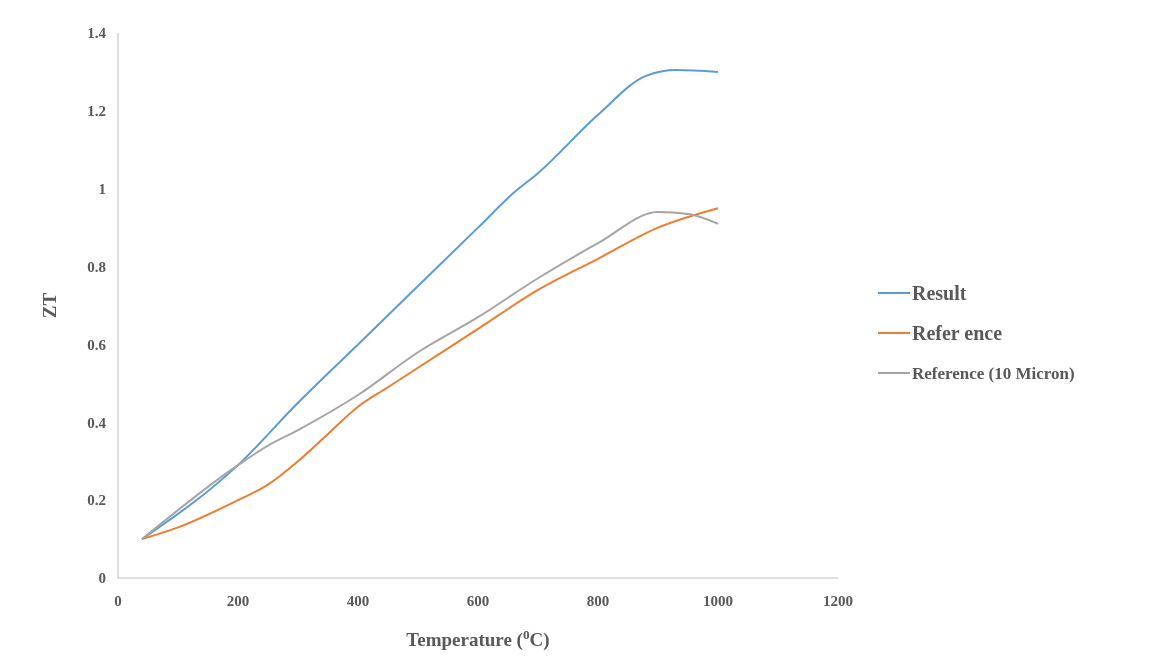 Image resolution: width=1157 pixels, height=666 pixels. Describe the element at coordinates (97, 344) in the screenshot. I see `y-tick-label: 0.6` at that location.